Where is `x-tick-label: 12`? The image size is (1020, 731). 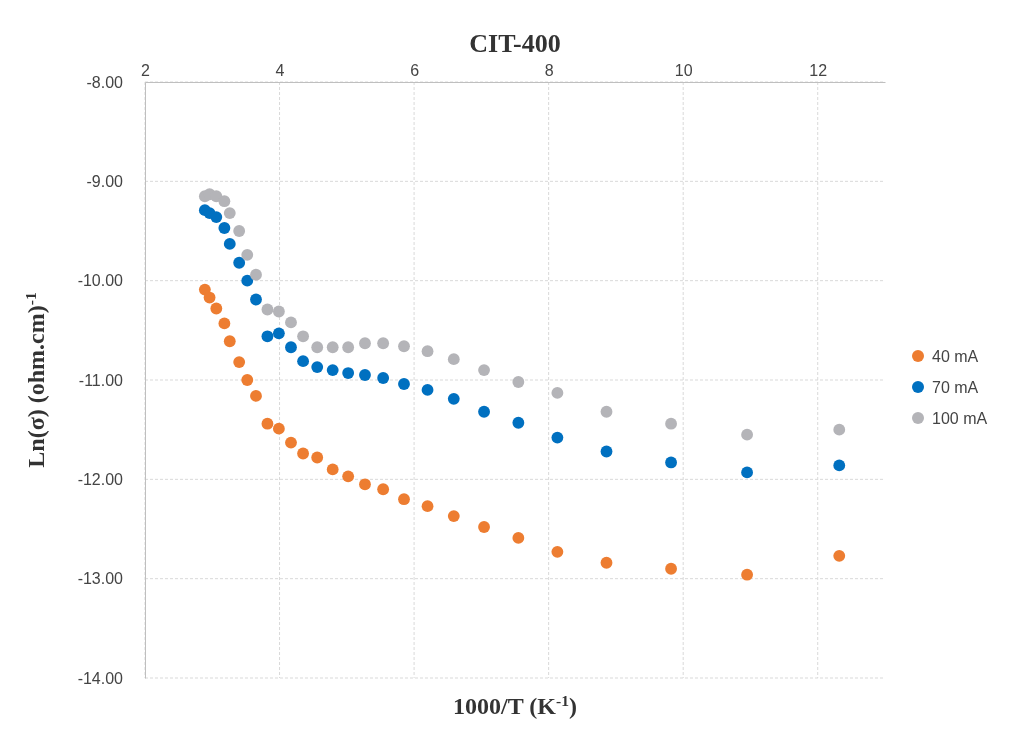
x-tick-label: 12 is located at coordinates (818, 70).